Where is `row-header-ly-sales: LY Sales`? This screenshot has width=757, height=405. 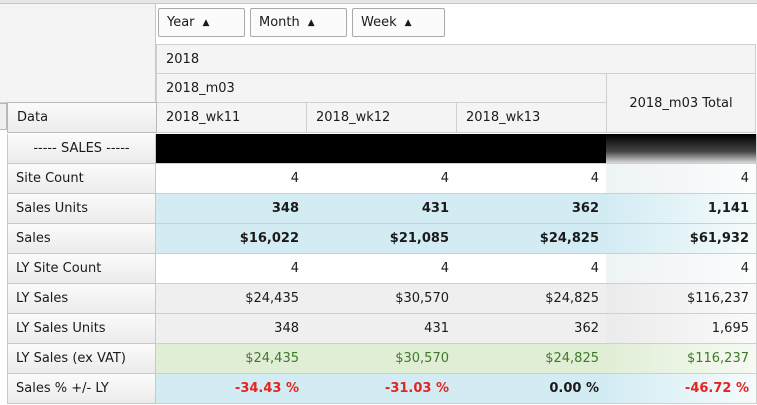 row-header-ly-sales: LY Sales is located at coordinates (81, 299).